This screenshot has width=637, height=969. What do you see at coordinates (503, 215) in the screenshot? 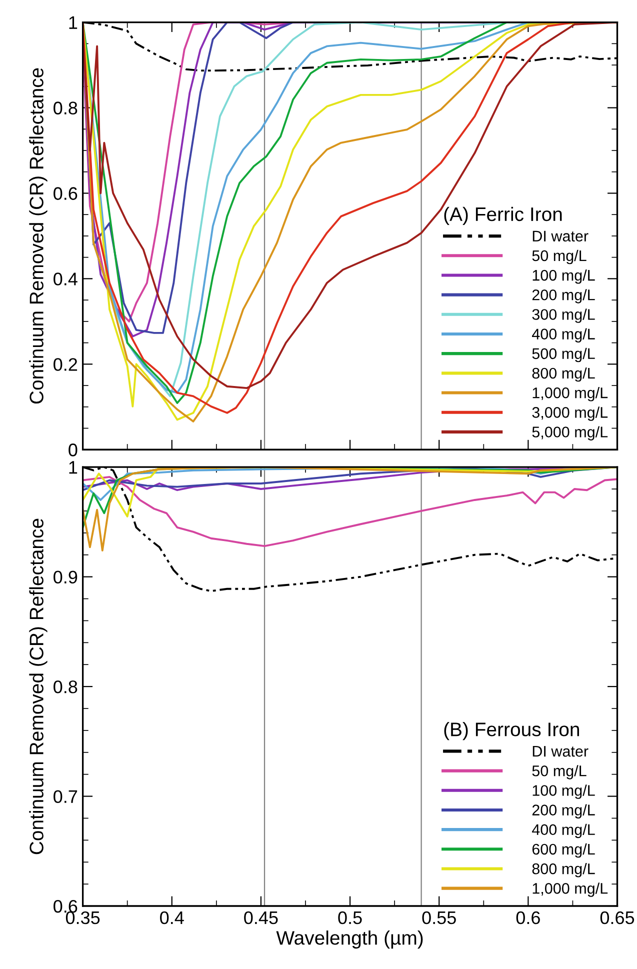
I see `legend-title: (A) Ferric Iron` at bounding box center [503, 215].